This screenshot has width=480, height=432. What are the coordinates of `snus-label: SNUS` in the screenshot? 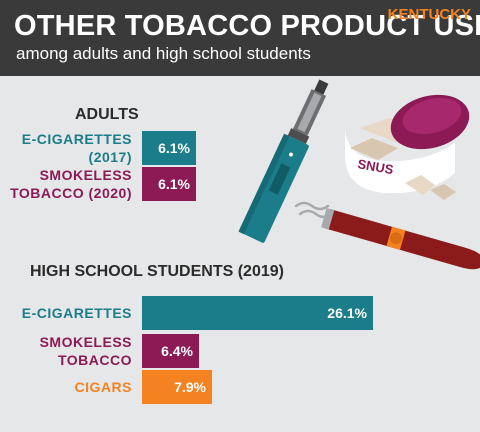 It's located at (375, 166).